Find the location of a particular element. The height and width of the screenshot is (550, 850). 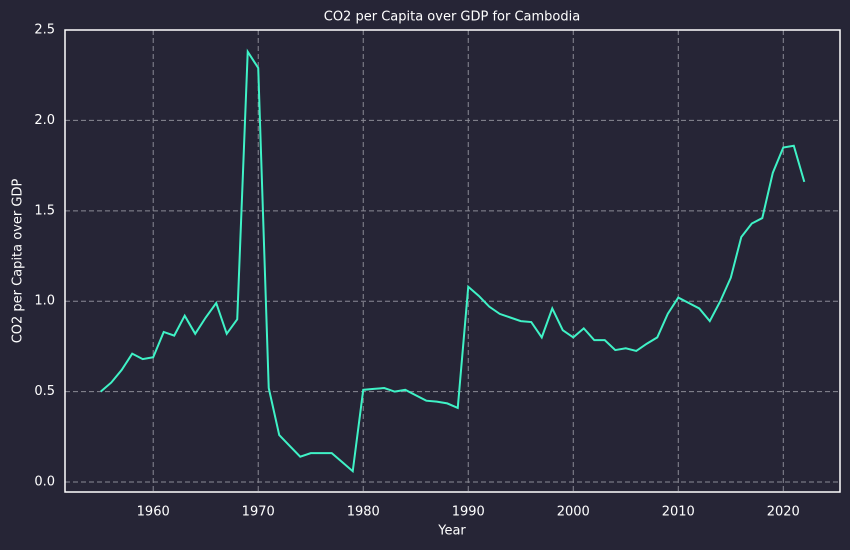

x-tick-label: 1980 is located at coordinates (363, 512).